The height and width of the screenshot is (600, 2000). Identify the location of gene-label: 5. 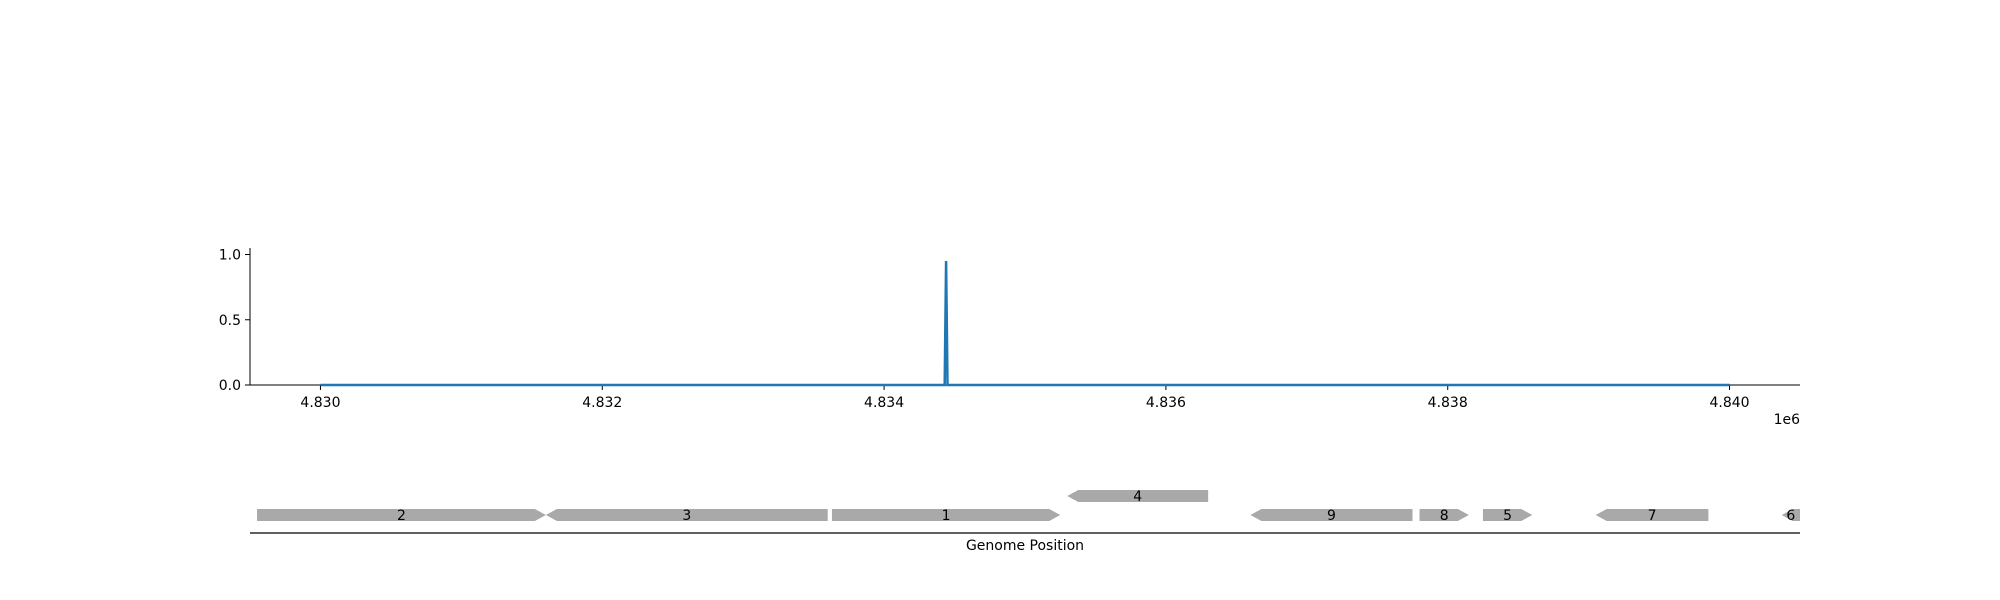
(1507, 516).